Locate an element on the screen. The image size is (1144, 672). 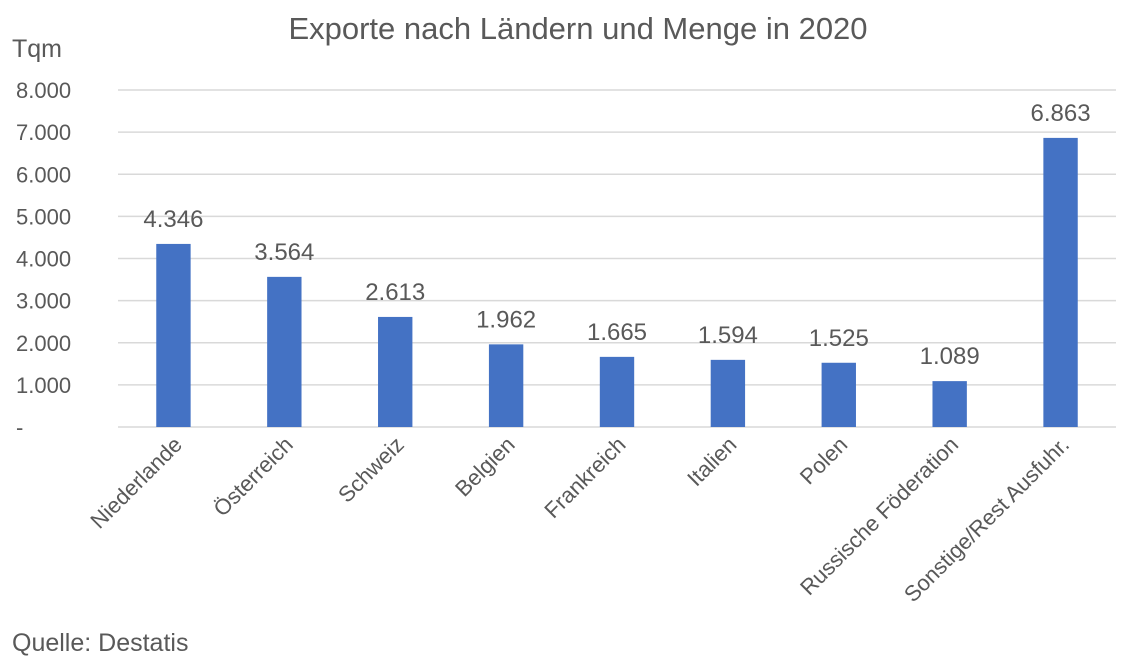
category-label: Belgien is located at coordinates (485, 467).